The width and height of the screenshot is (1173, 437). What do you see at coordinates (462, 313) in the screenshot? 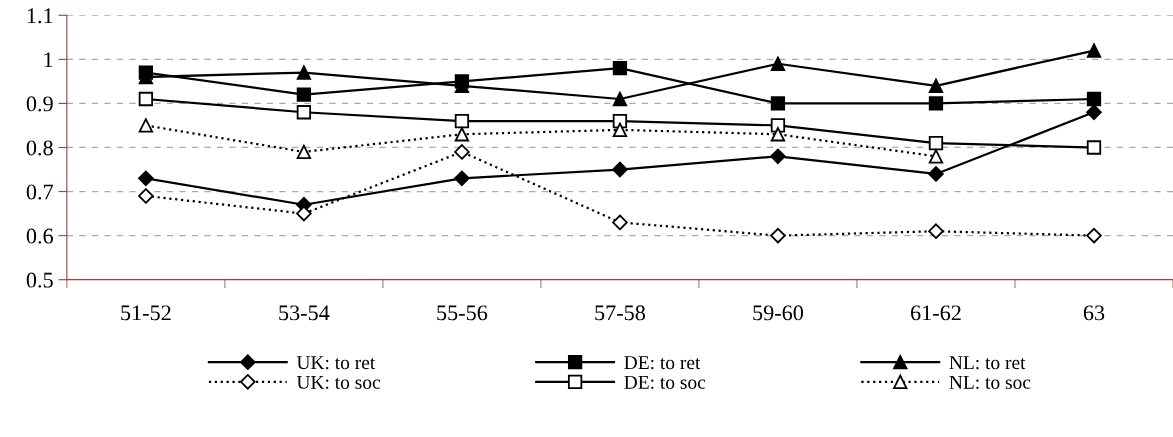
I see `x-tick-label: 55-56` at bounding box center [462, 313].